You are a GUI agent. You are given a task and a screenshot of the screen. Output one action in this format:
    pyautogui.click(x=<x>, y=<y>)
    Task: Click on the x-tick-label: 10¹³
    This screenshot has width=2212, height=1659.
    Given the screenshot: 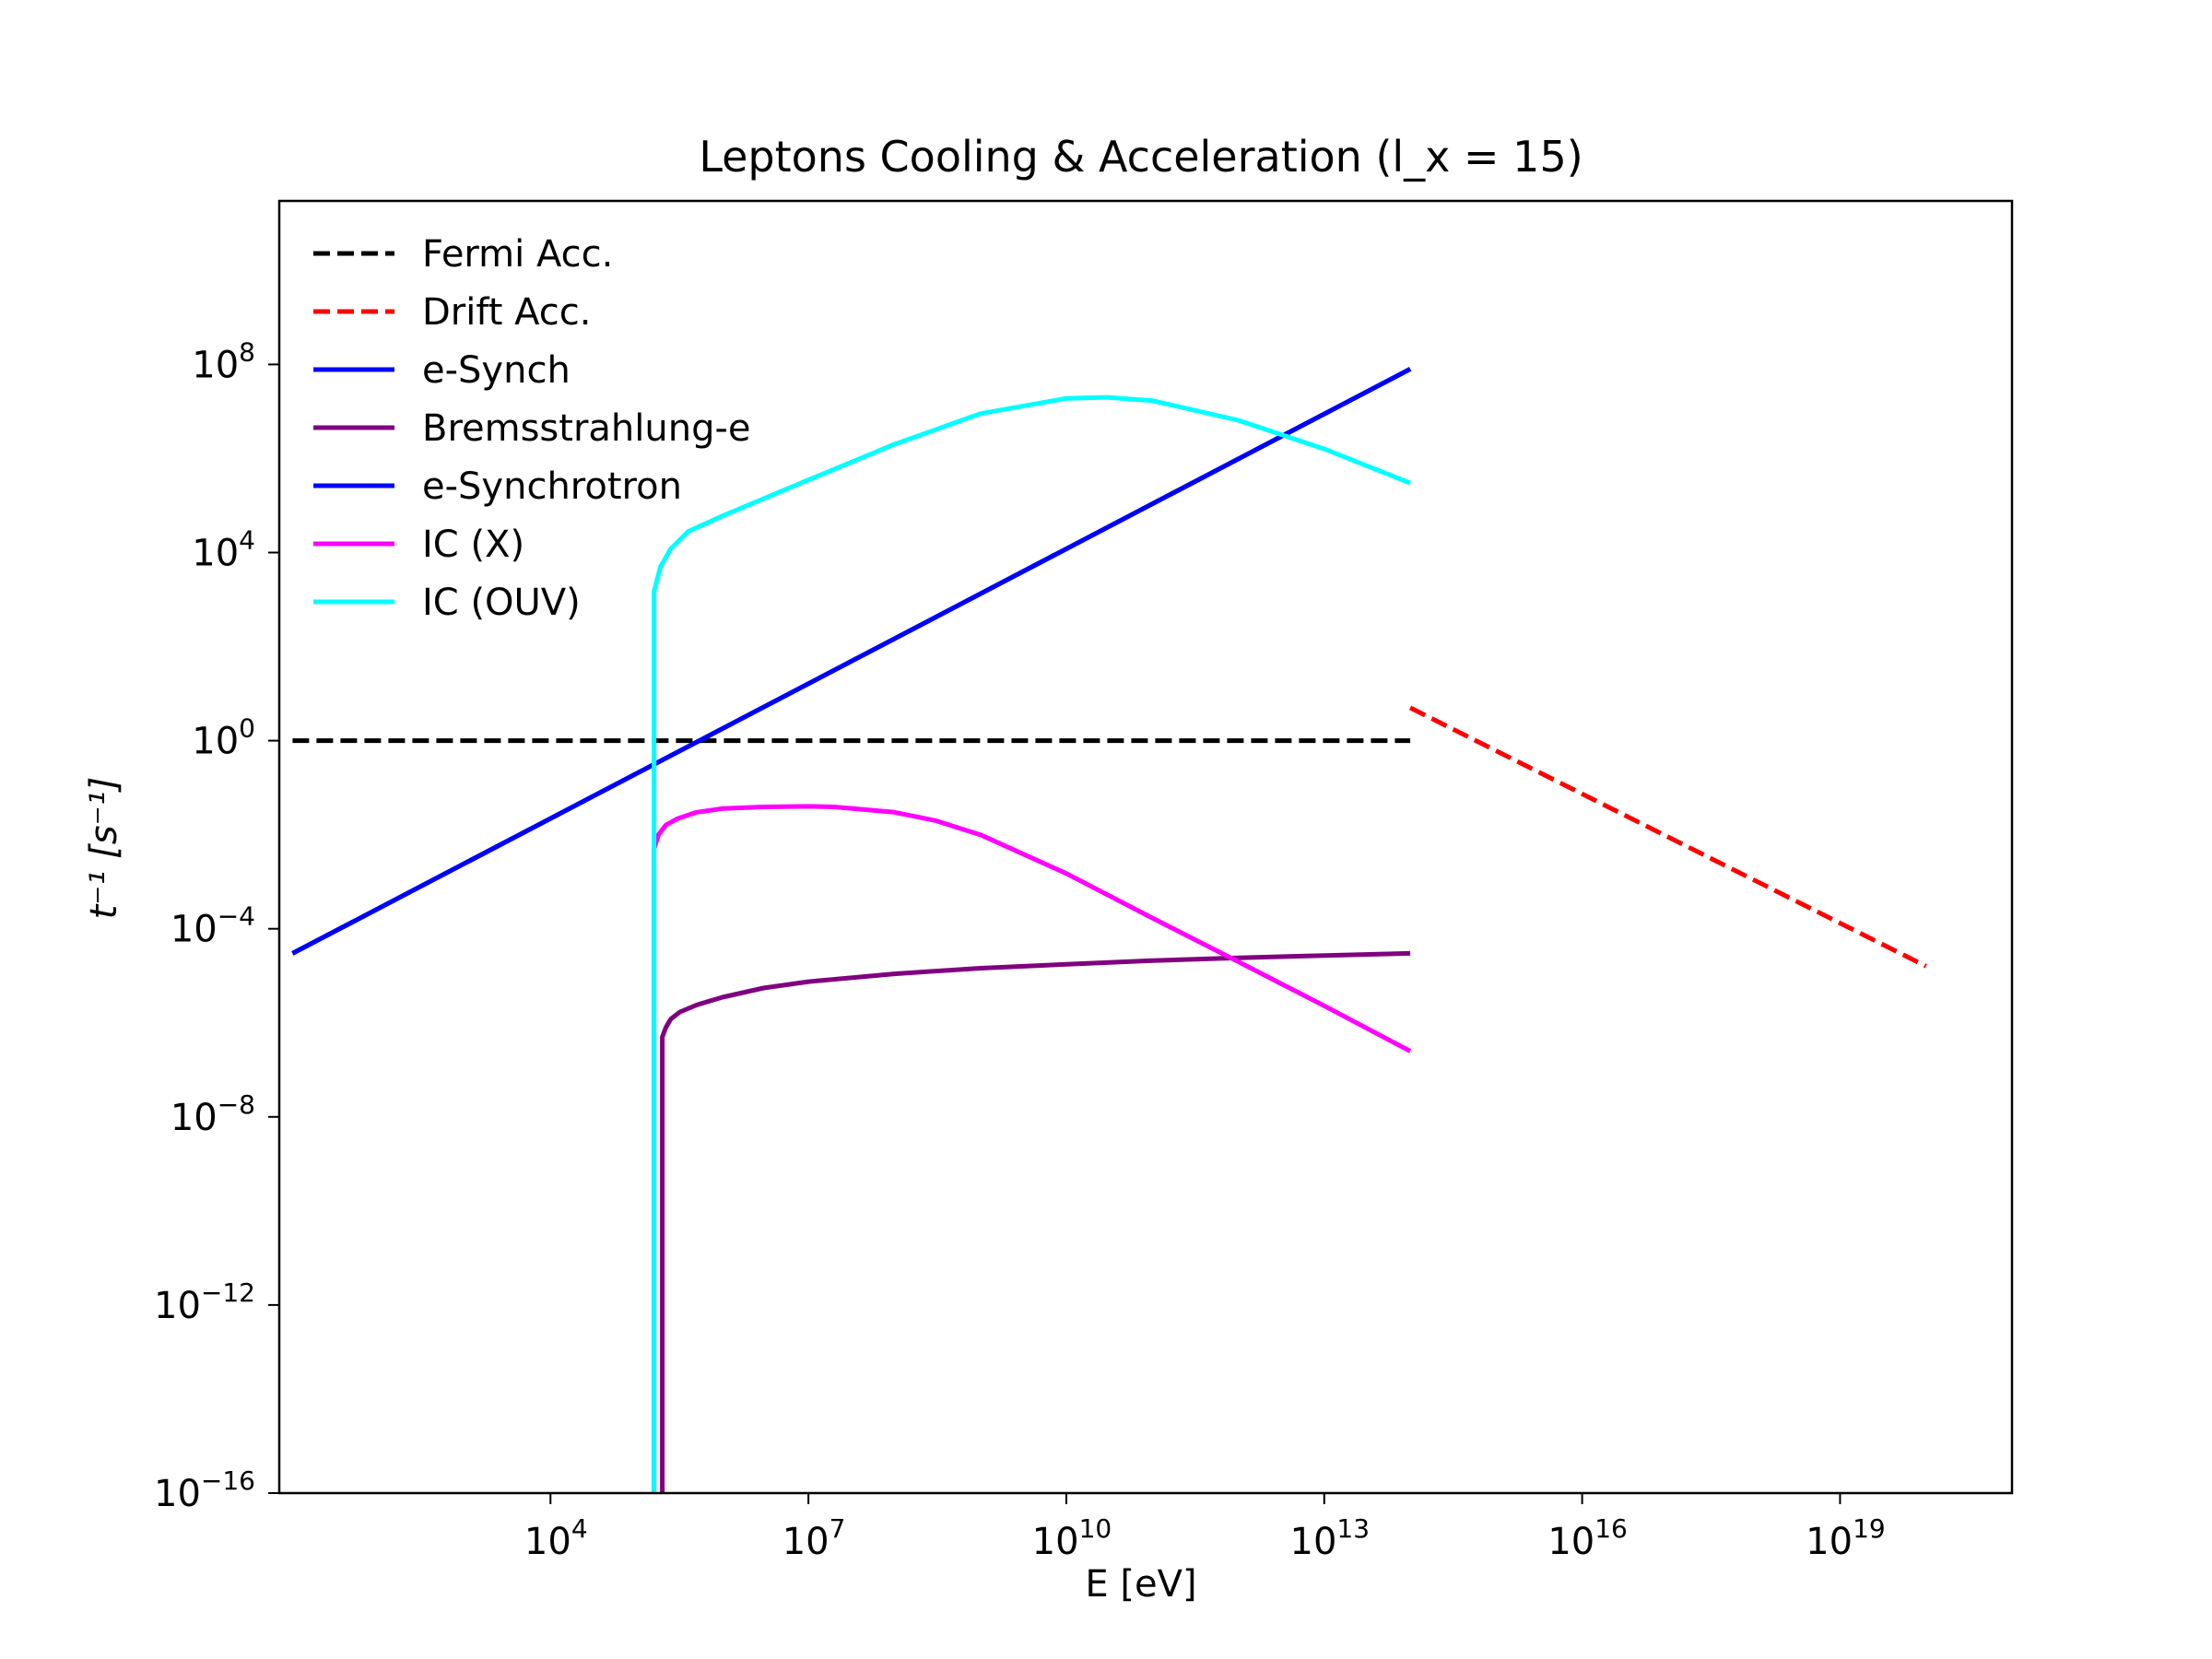 What is the action you would take?
    pyautogui.click(x=1330, y=1538)
    